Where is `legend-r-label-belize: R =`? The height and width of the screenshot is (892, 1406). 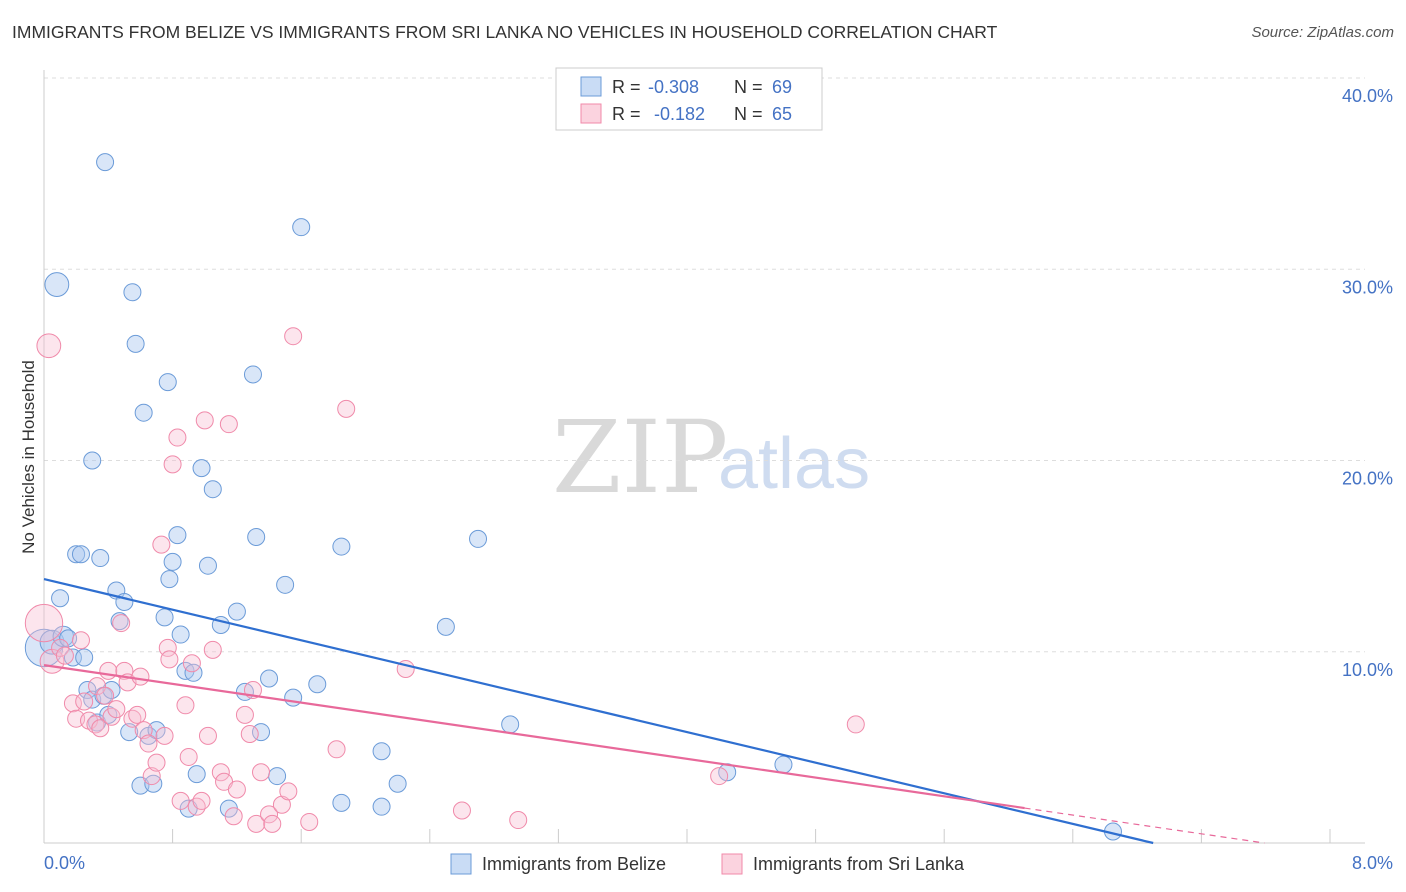 legend-r-label-belize: R = is located at coordinates (626, 87).